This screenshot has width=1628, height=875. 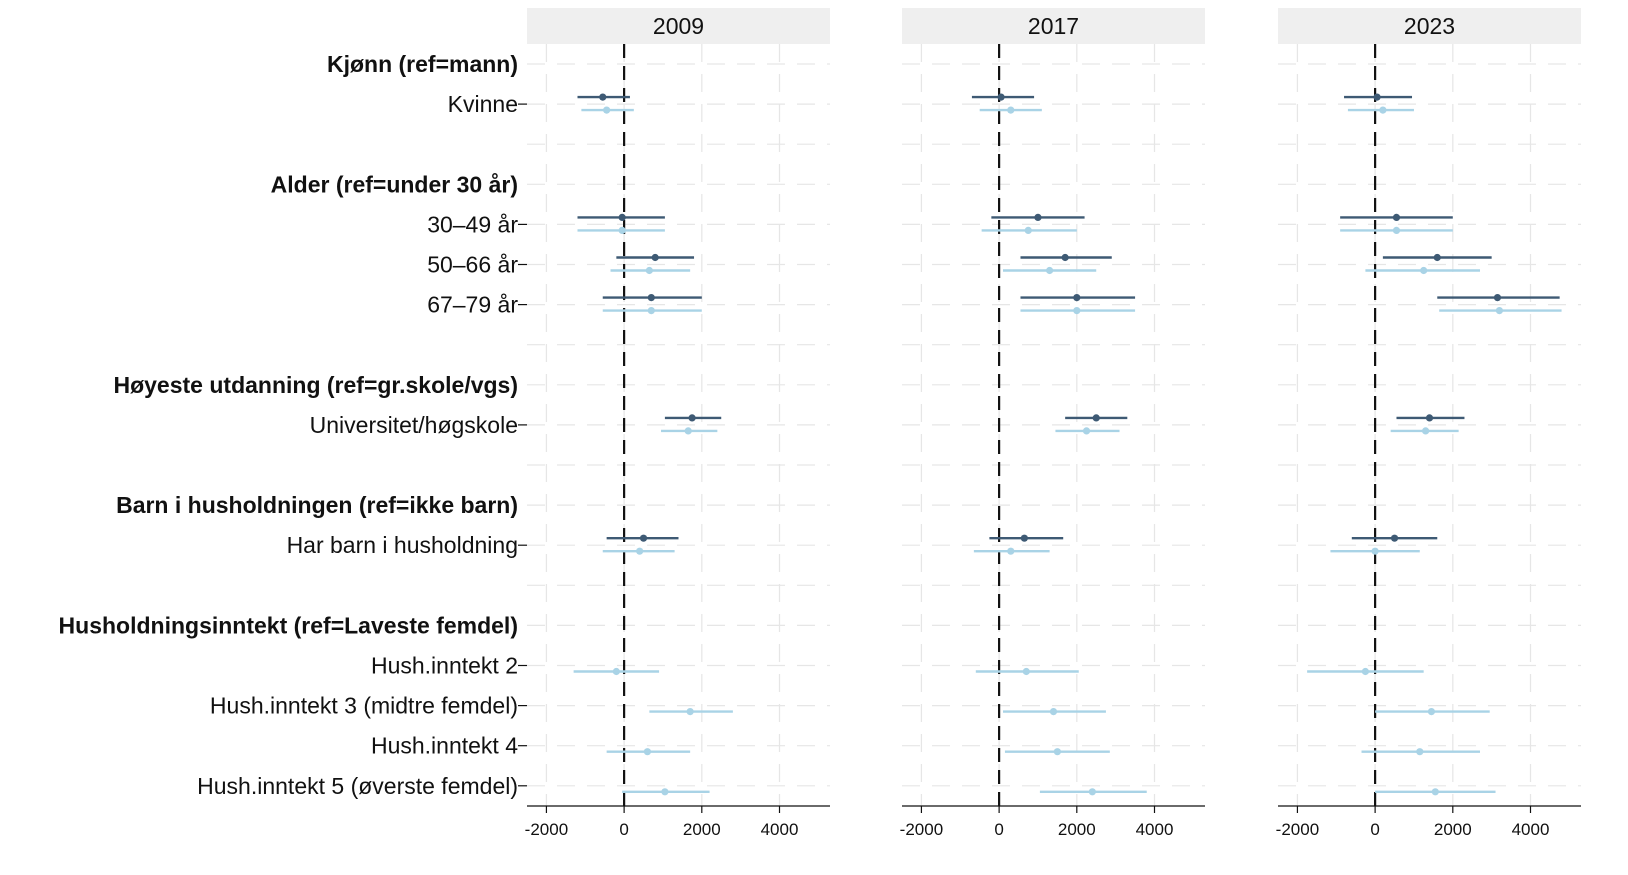 I want to click on panel-title: 2017, so click(x=1053, y=26).